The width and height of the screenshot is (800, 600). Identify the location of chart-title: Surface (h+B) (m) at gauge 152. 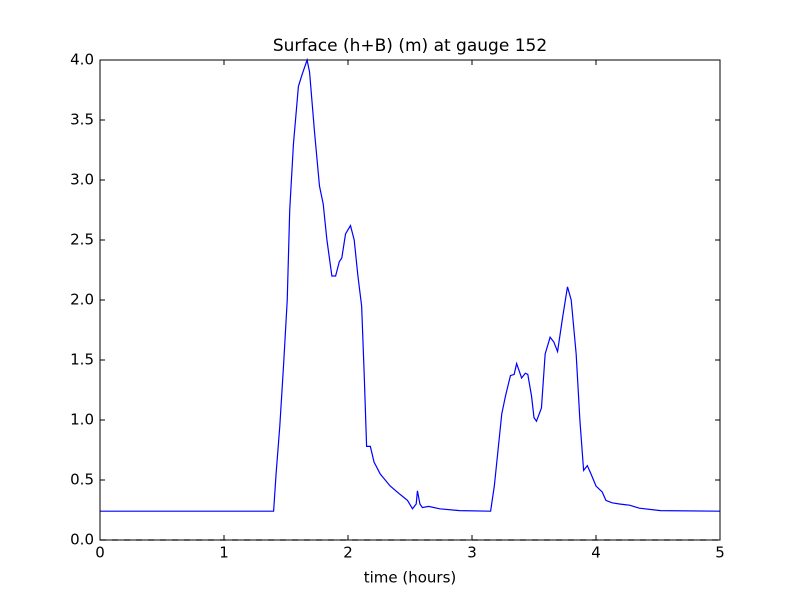
(410, 46).